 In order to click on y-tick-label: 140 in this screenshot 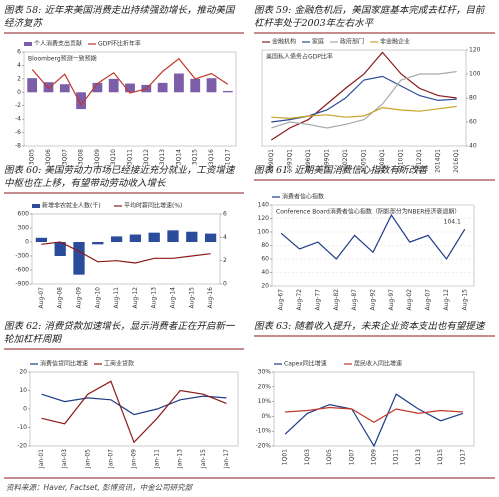, I will do `click(264, 205)`.